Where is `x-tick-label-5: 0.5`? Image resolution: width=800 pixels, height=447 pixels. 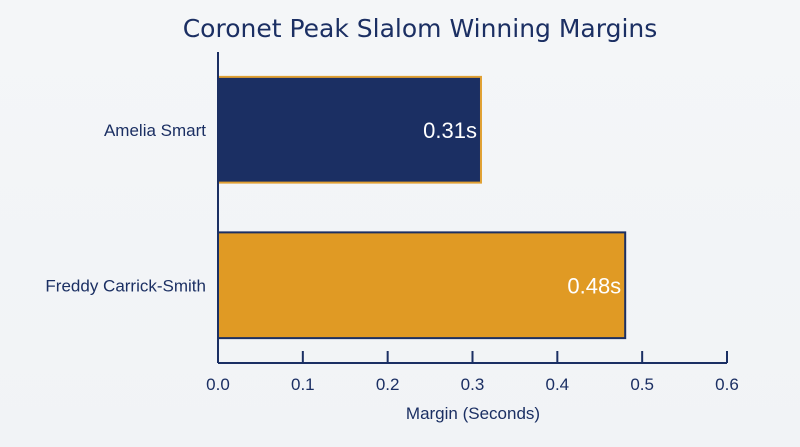 x-tick-label-5: 0.5 is located at coordinates (642, 384).